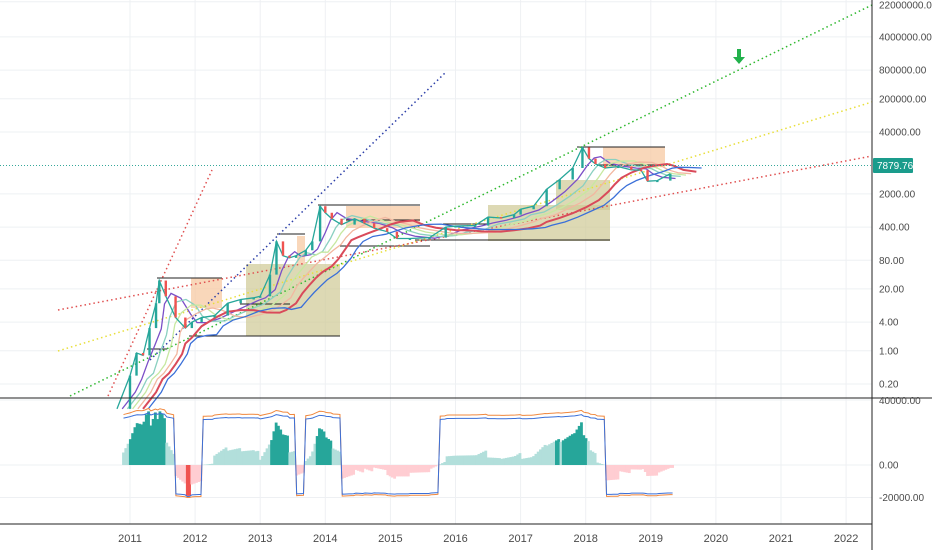  Describe the element at coordinates (195, 539) in the screenshot. I see `time-tick-label: 2012` at that location.